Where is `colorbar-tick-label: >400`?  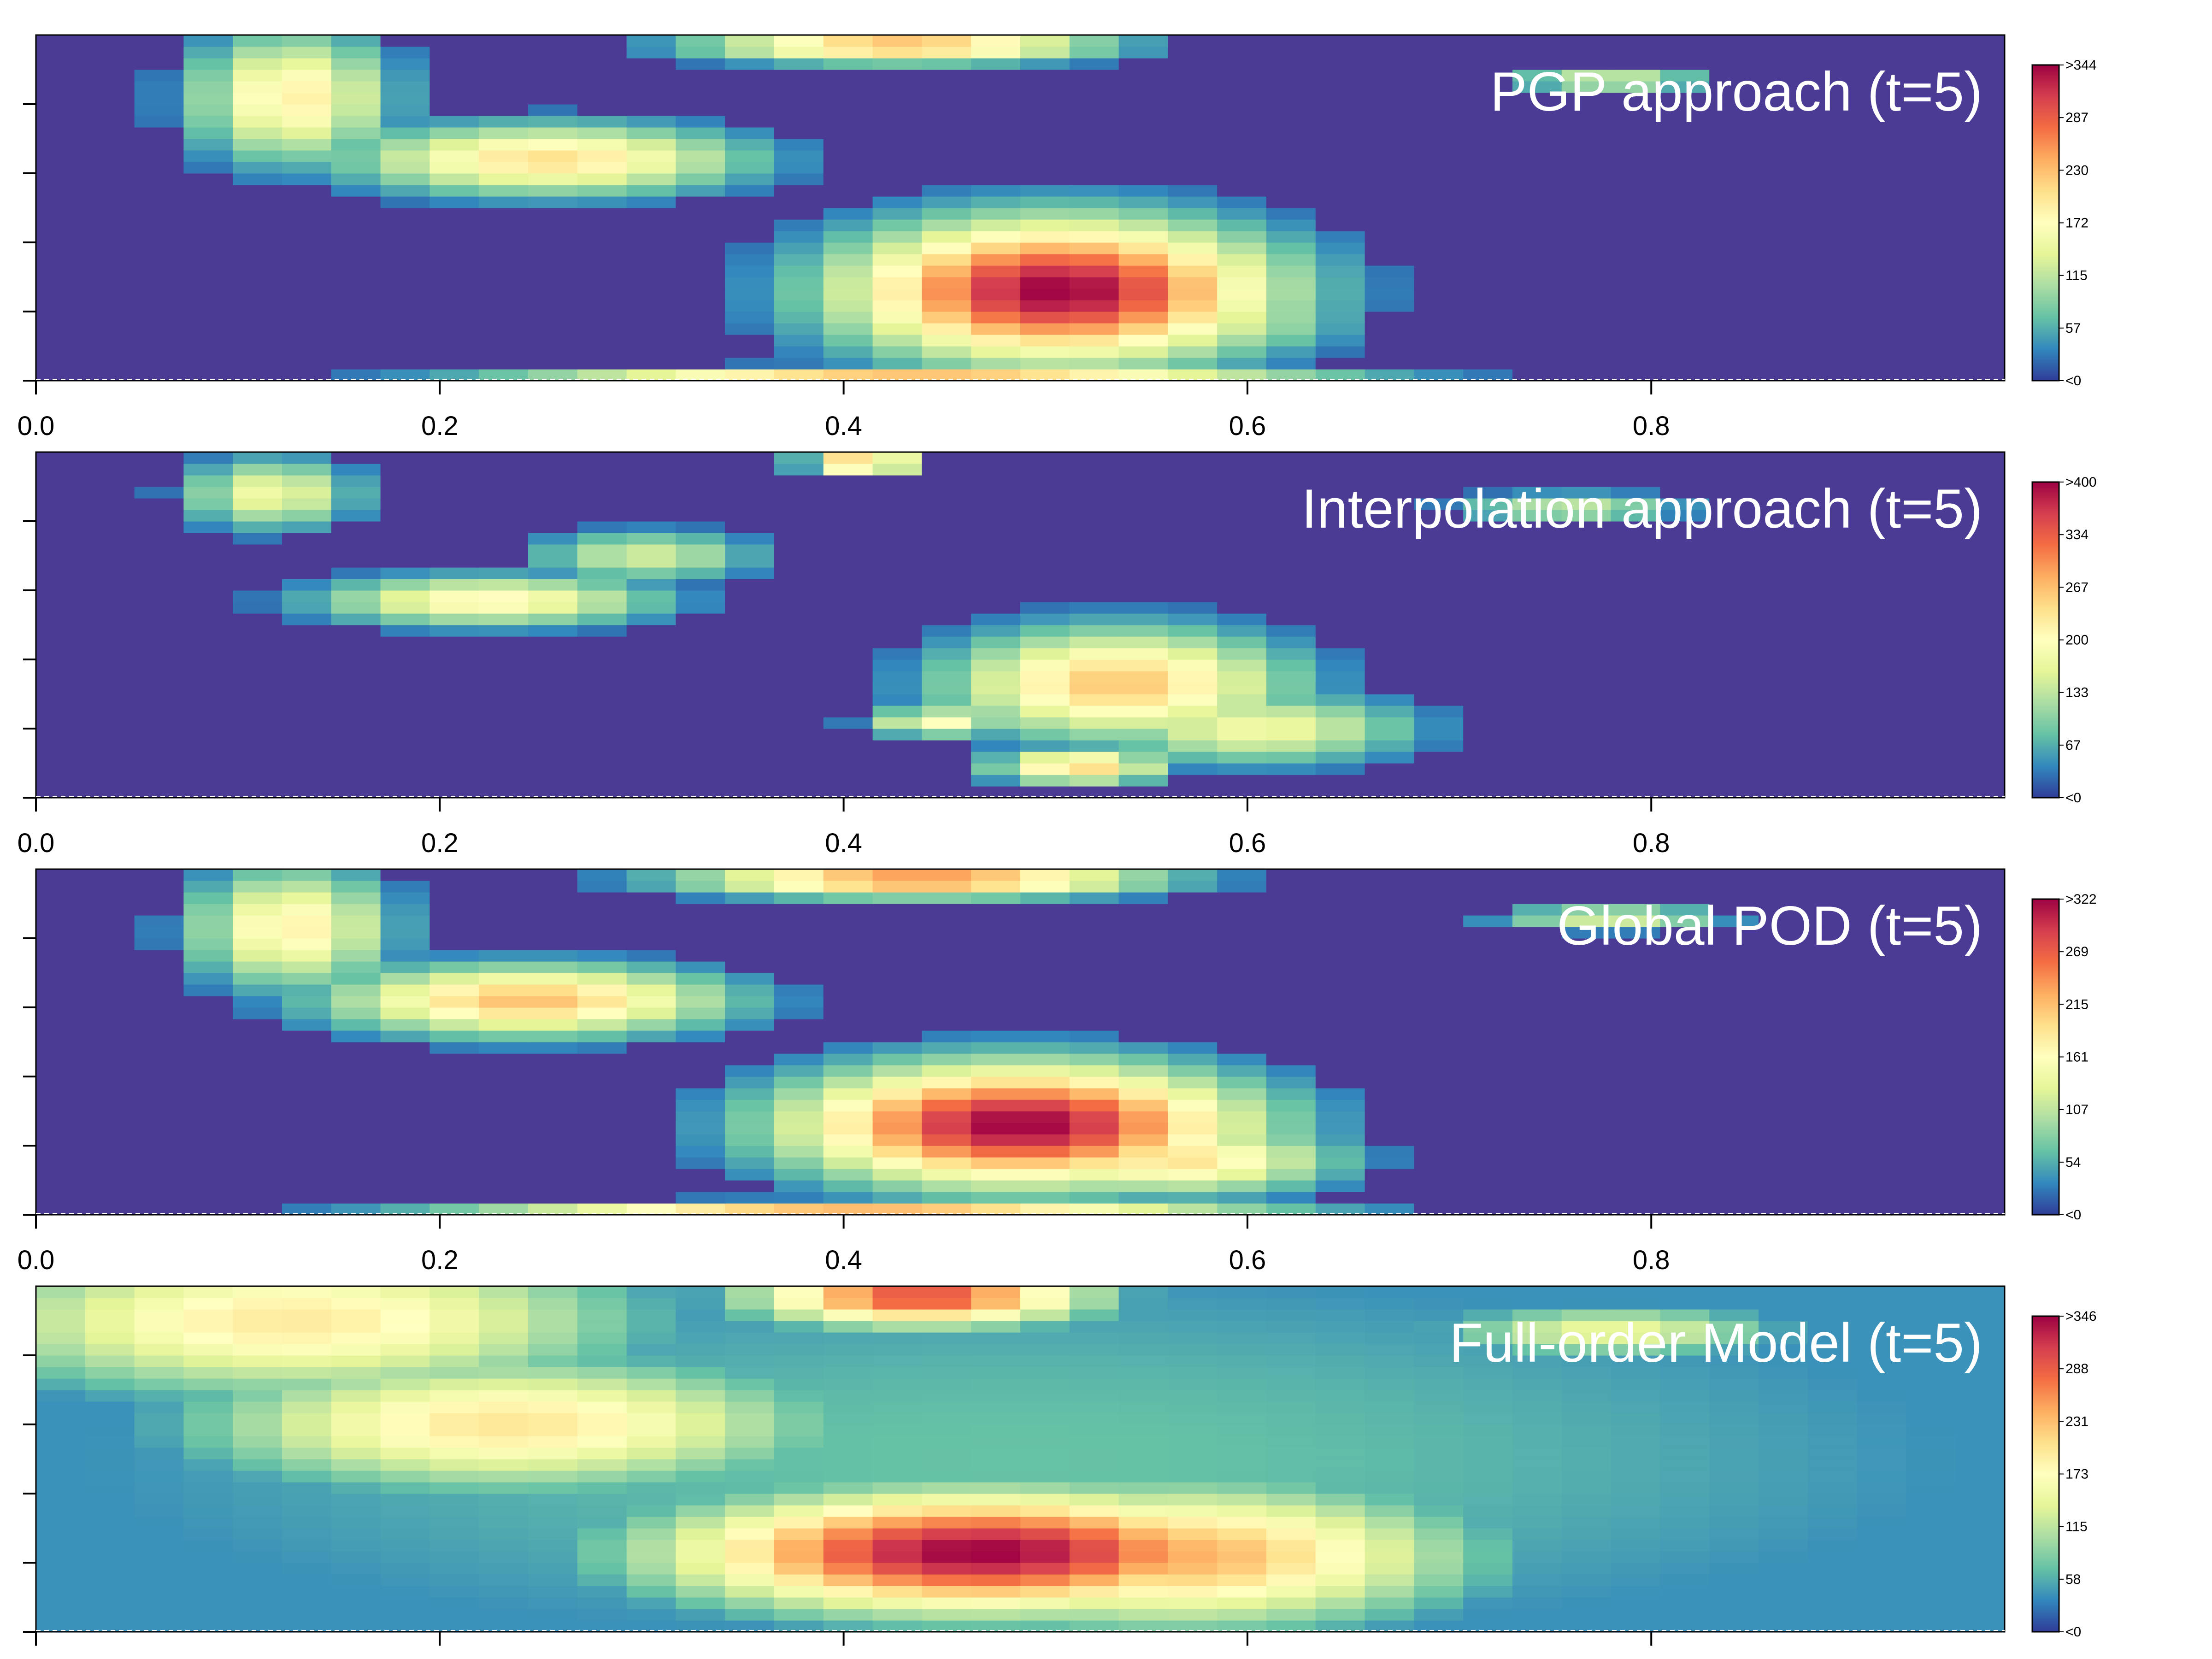 colorbar-tick-label: >400 is located at coordinates (2081, 482).